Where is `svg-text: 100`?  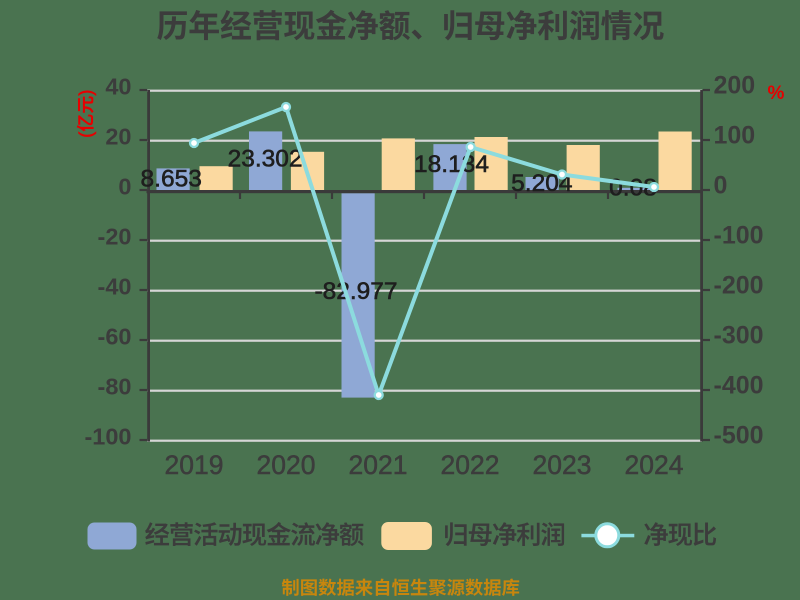 svg-text: 100 is located at coordinates (735, 136).